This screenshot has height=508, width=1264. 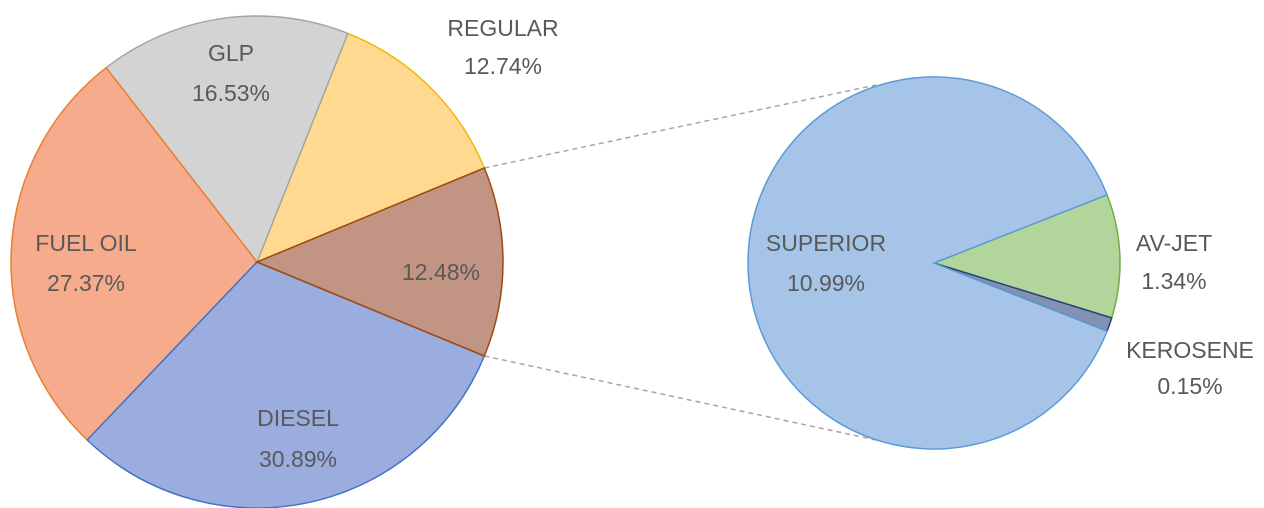 What do you see at coordinates (231, 93) in the screenshot?
I see `slice-value-label: 16.53%` at bounding box center [231, 93].